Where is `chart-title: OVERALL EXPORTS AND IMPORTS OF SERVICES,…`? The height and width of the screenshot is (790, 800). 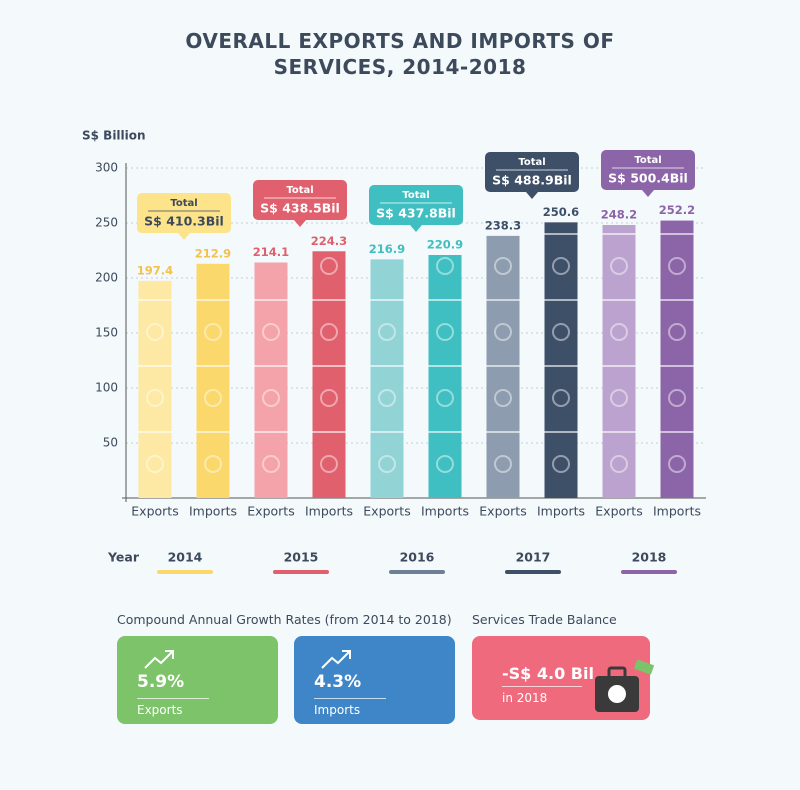
chart-title: OVERALL EXPORTS AND IMPORTS OF SERVICES,… is located at coordinates (400, 54).